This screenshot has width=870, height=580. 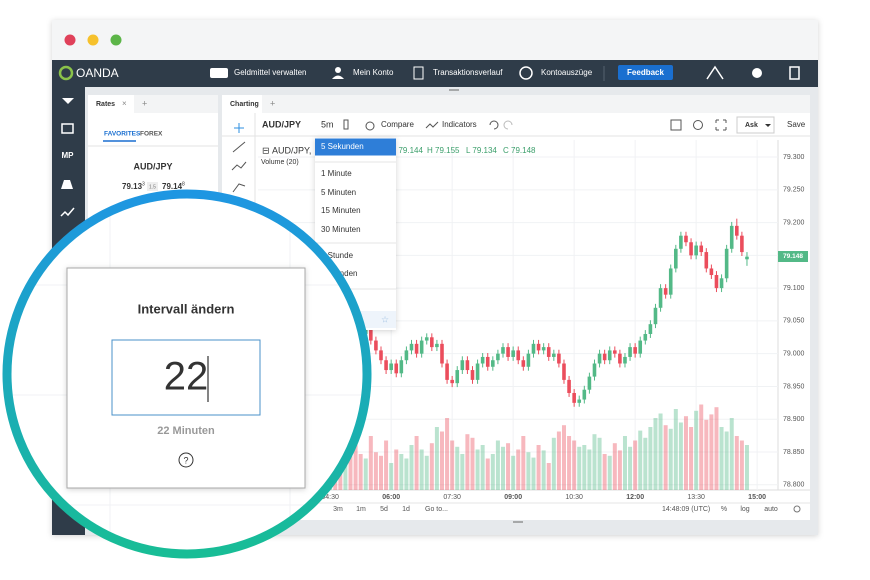 What do you see at coordinates (346, 124) in the screenshot?
I see `candle-icon` at bounding box center [346, 124].